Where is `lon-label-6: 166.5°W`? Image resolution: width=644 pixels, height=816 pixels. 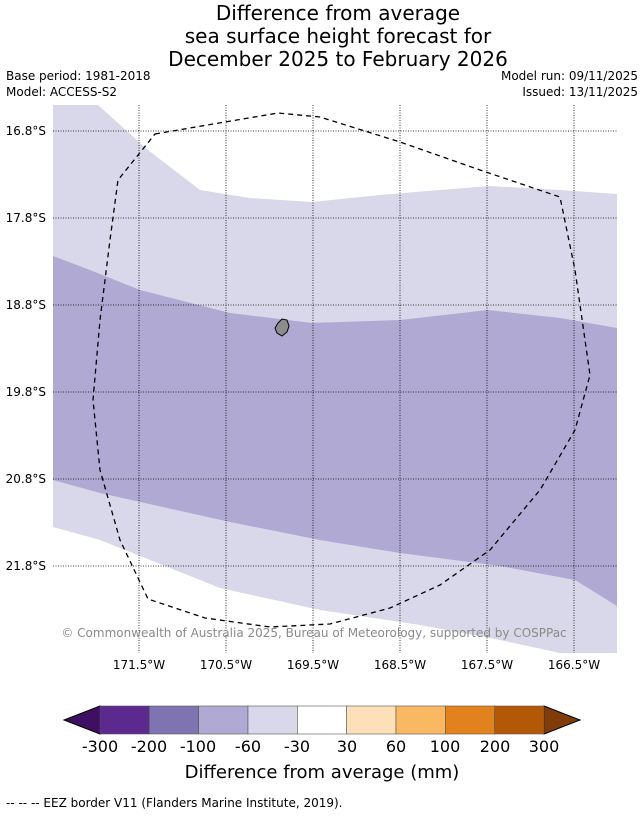 lon-label-6: 166.5°W is located at coordinates (574, 665).